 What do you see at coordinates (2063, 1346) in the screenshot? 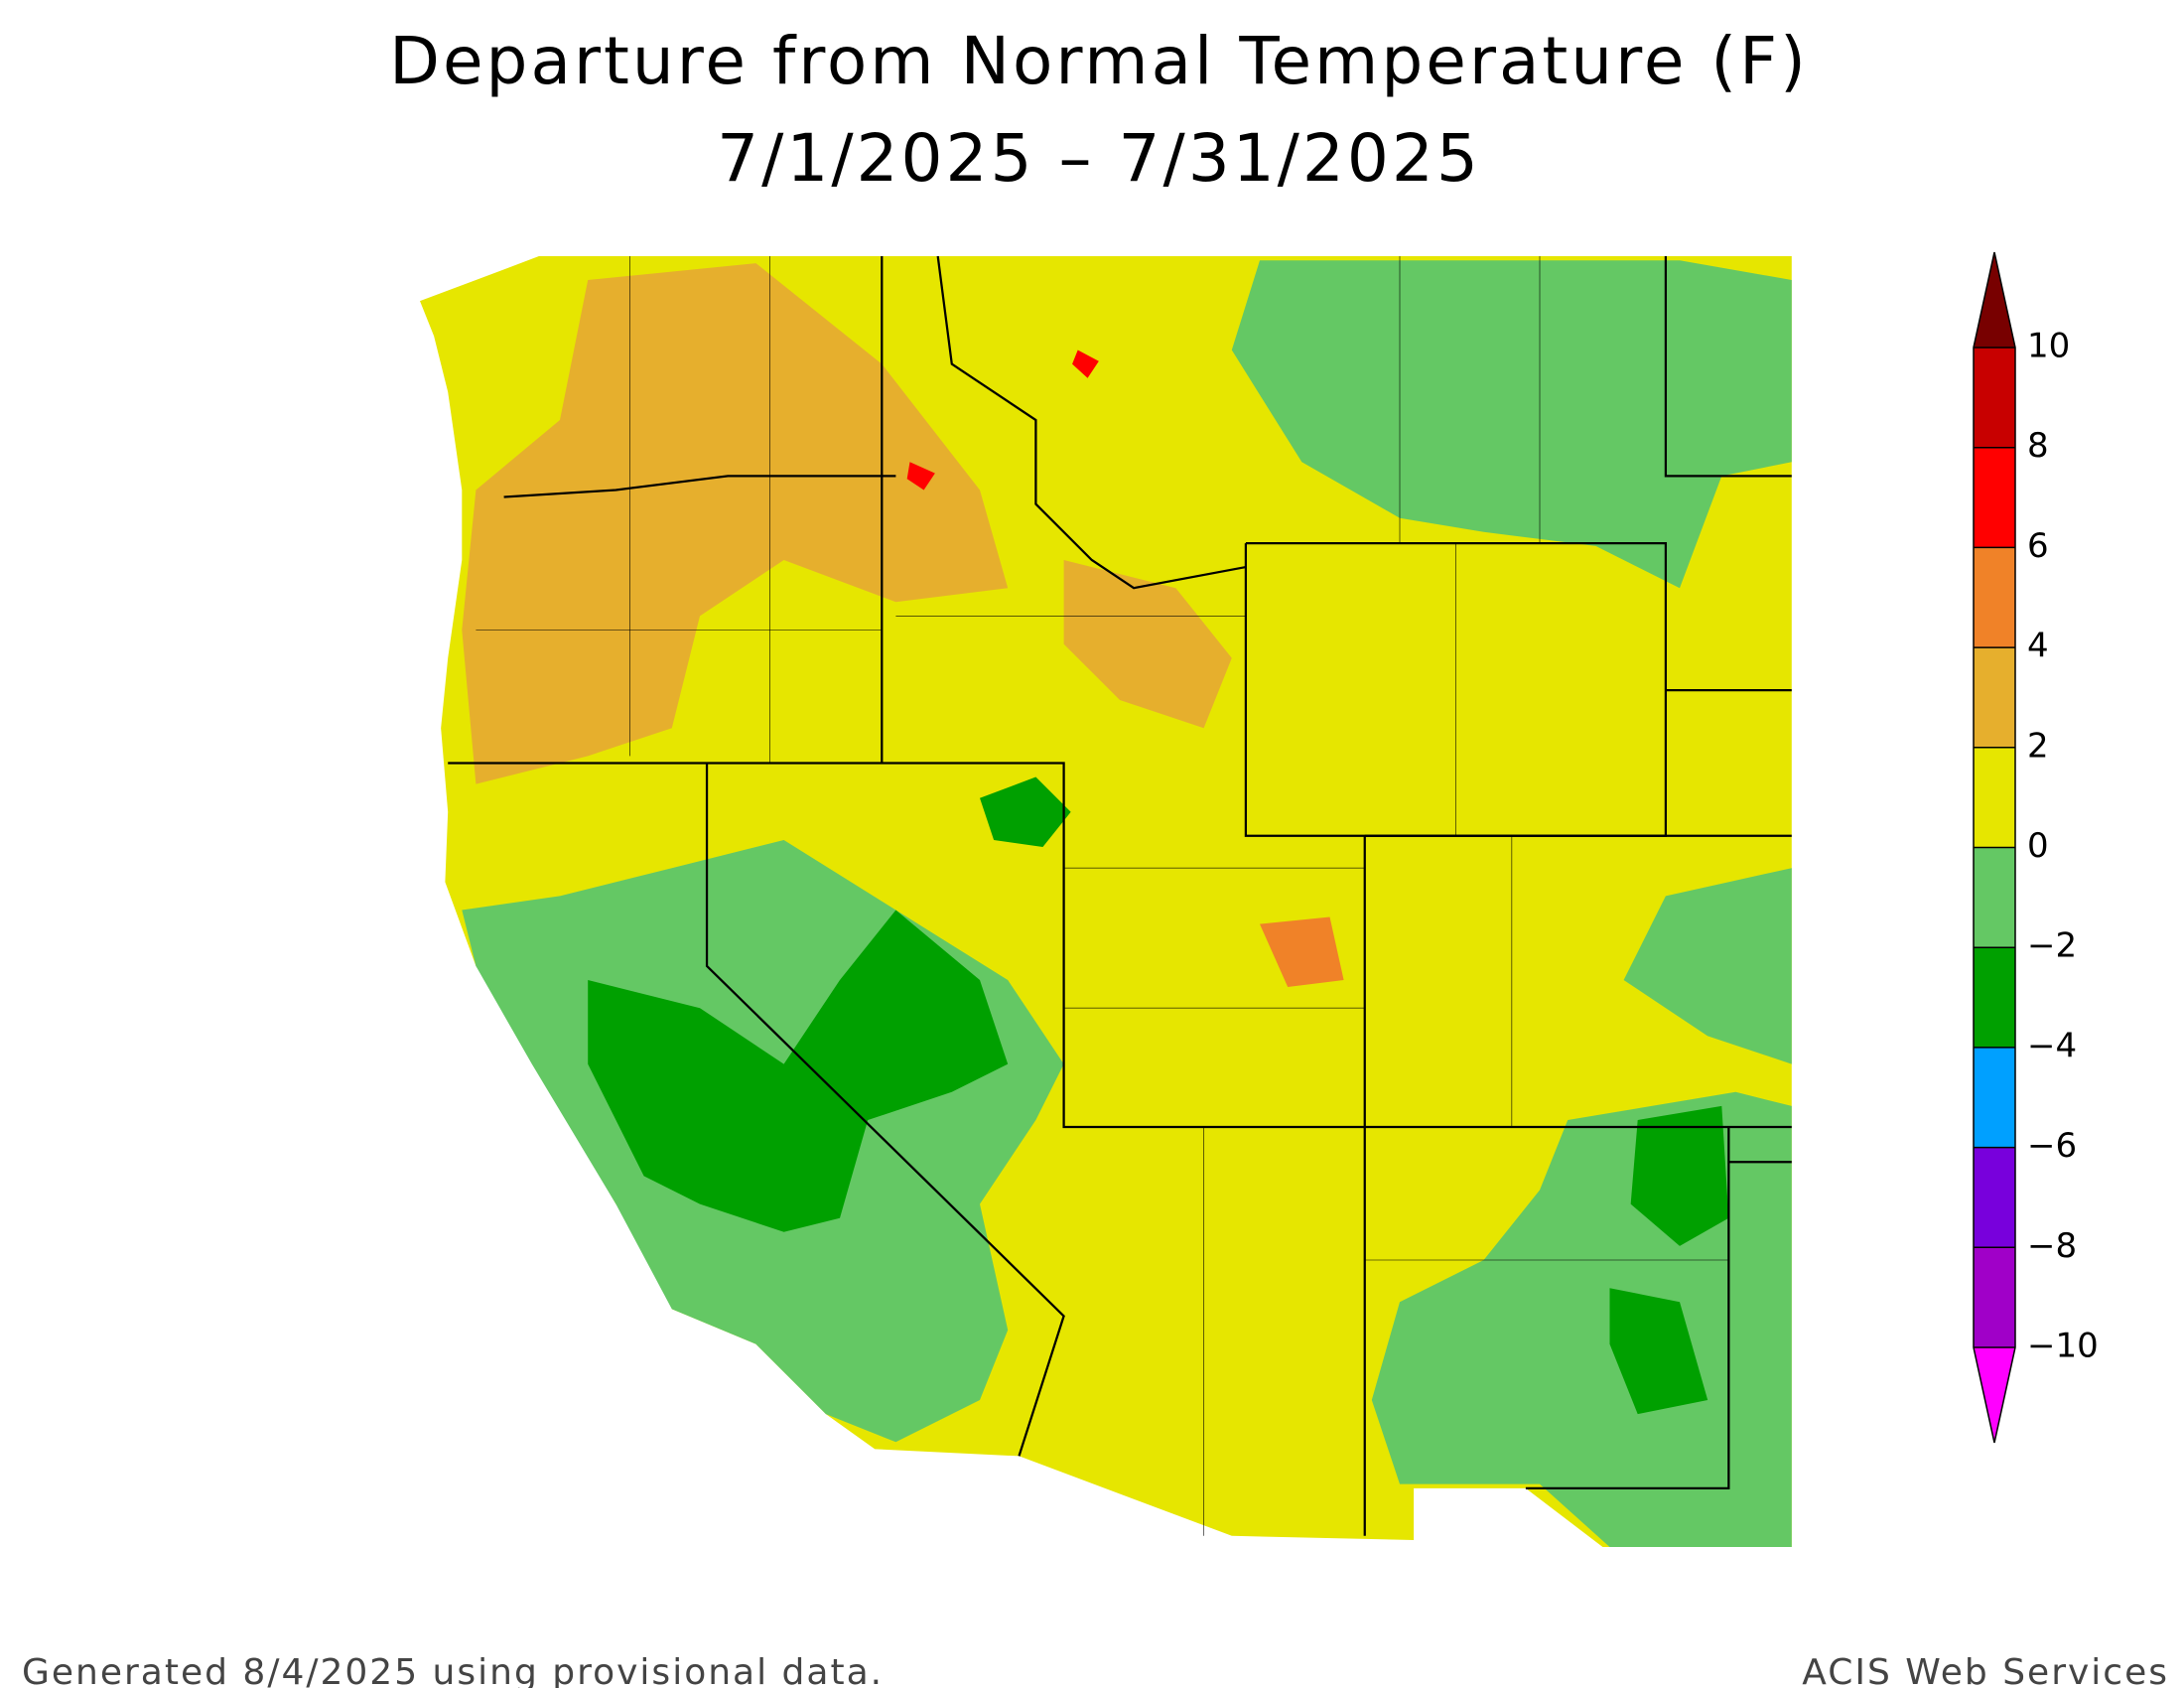
I see `colorbar-tick-label: −10` at bounding box center [2063, 1346].